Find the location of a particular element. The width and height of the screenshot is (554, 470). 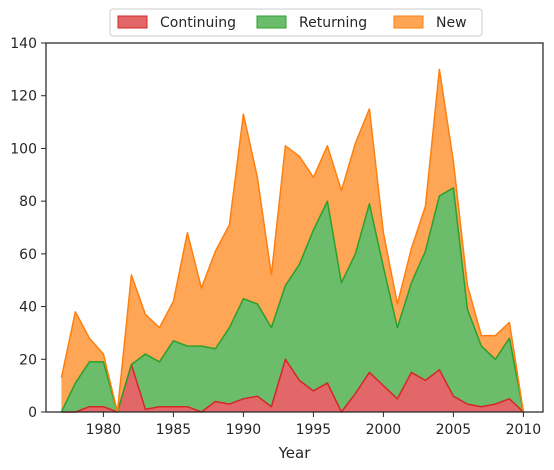

area-continuing is located at coordinates (292, 385).